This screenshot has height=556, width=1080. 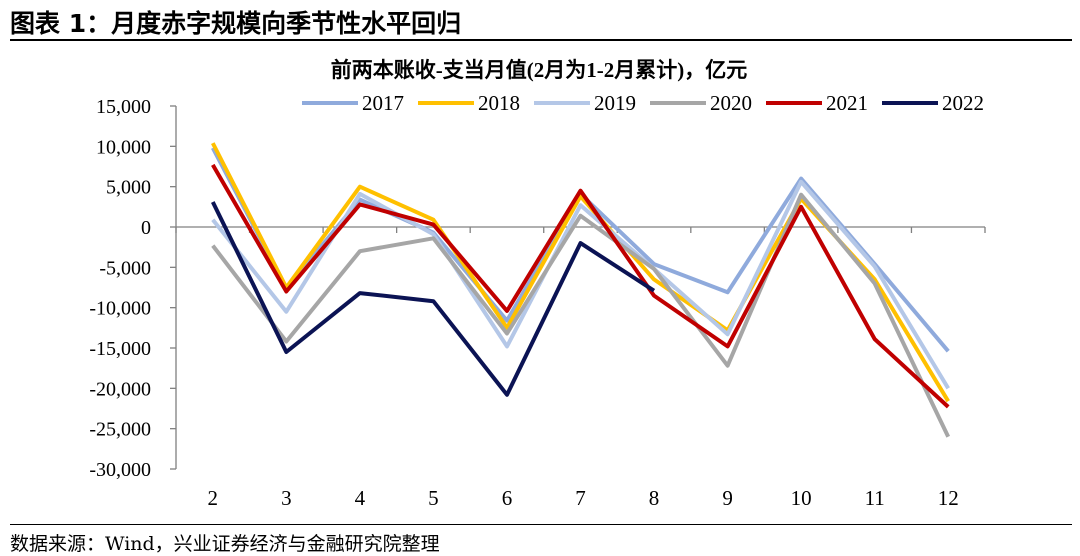 I want to click on legend-label-2022: 2022, so click(x=963, y=103).